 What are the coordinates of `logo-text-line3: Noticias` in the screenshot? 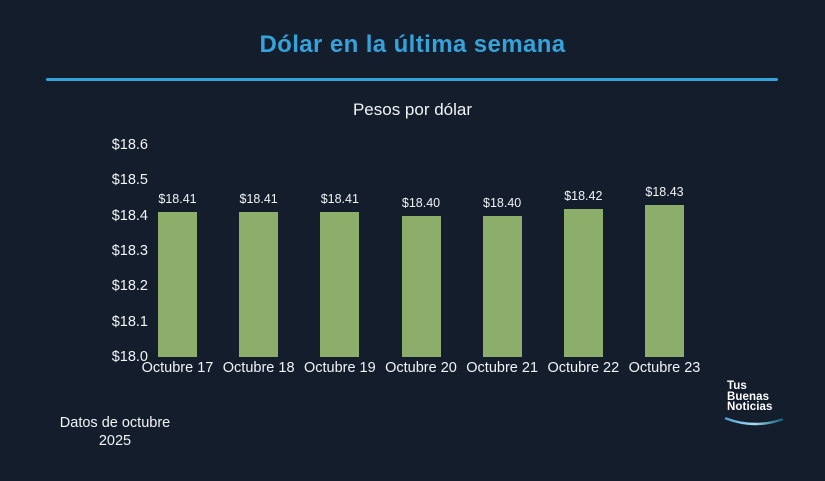 It's located at (750, 407).